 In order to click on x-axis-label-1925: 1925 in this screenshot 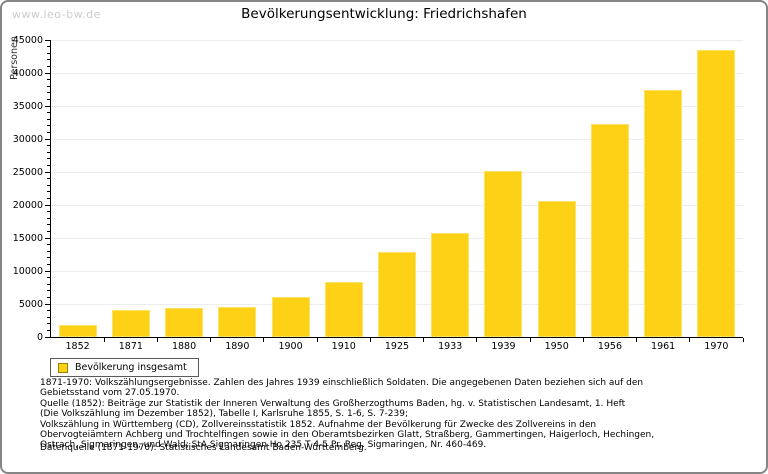, I will do `click(397, 346)`.